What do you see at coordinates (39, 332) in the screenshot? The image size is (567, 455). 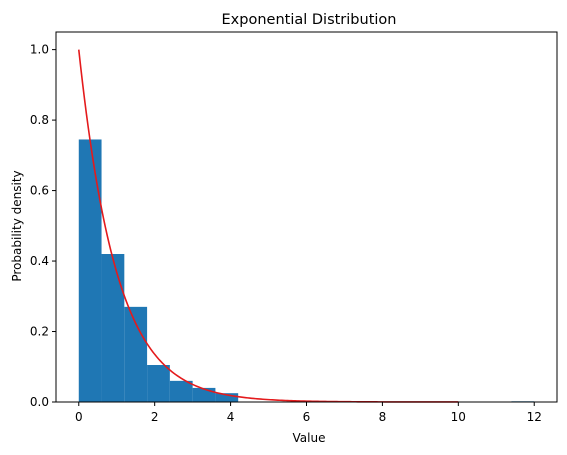 I see `y-tick-label: 0.2` at bounding box center [39, 332].